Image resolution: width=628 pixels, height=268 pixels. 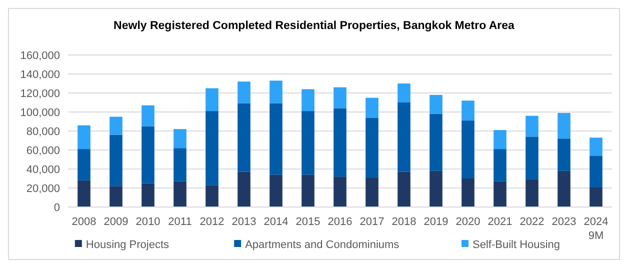 What do you see at coordinates (40, 75) in the screenshot?
I see `y-tick-label: 140,000` at bounding box center [40, 75].